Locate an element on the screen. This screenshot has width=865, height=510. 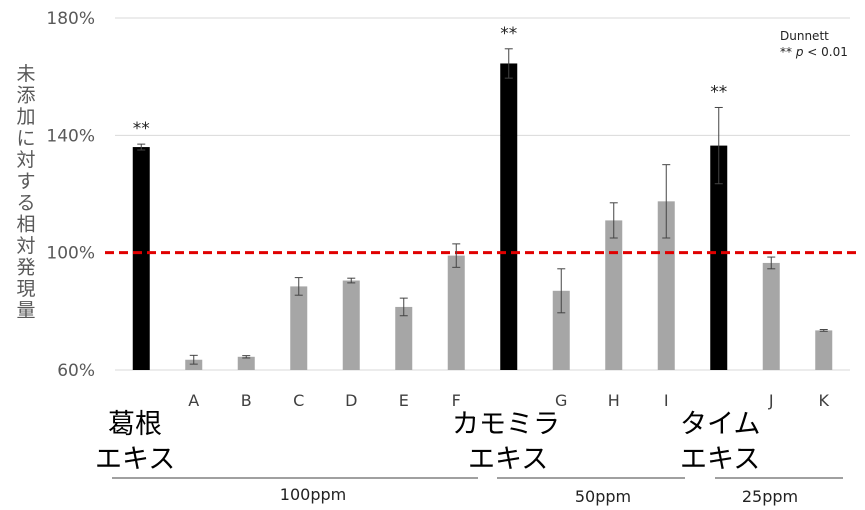
category-label: E is located at coordinates (404, 400).